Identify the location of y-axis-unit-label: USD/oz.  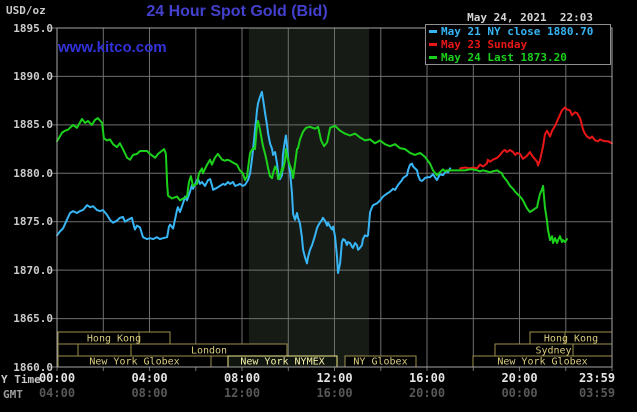
(26, 10).